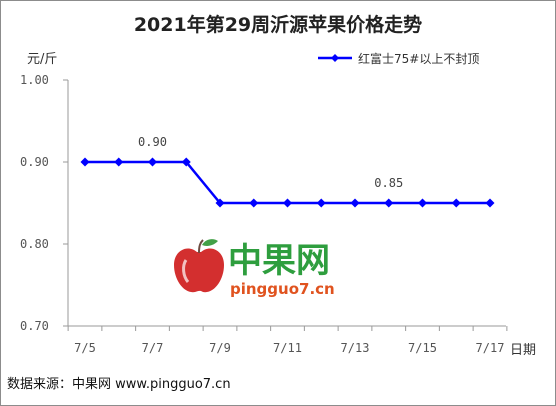  I want to click on apple-logo-icon, so click(199, 266).